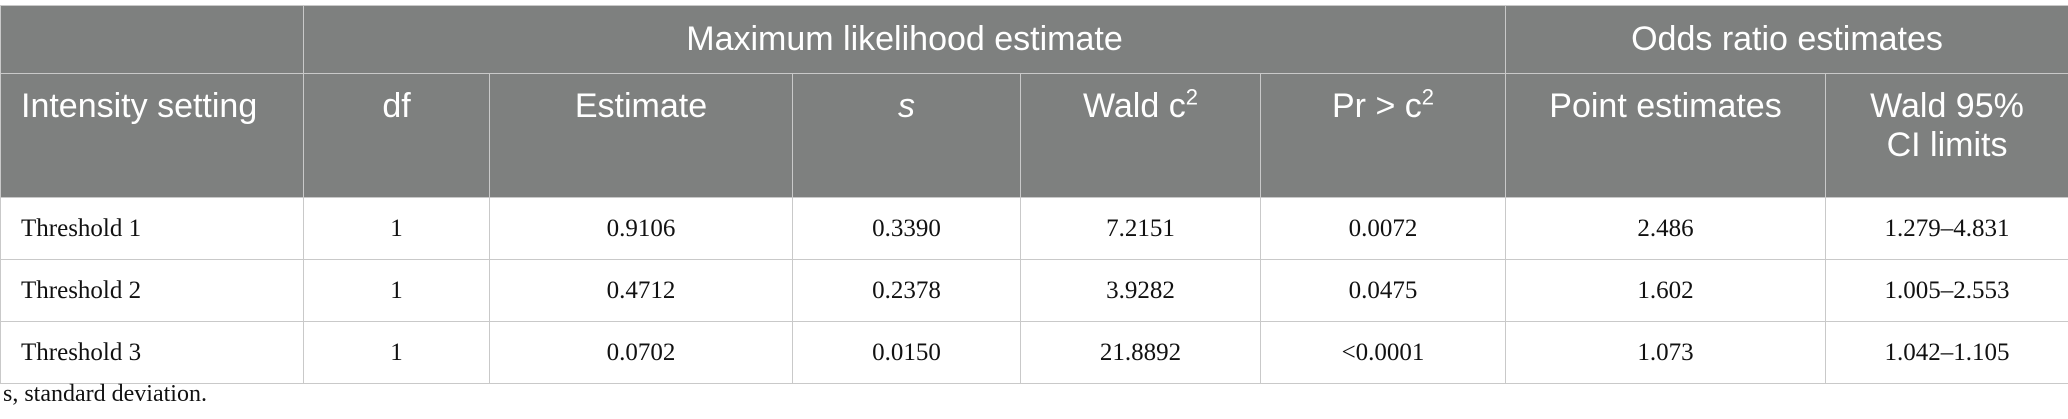  Describe the element at coordinates (1665, 135) in the screenshot. I see `col-point-estimates: Point estimates` at that location.